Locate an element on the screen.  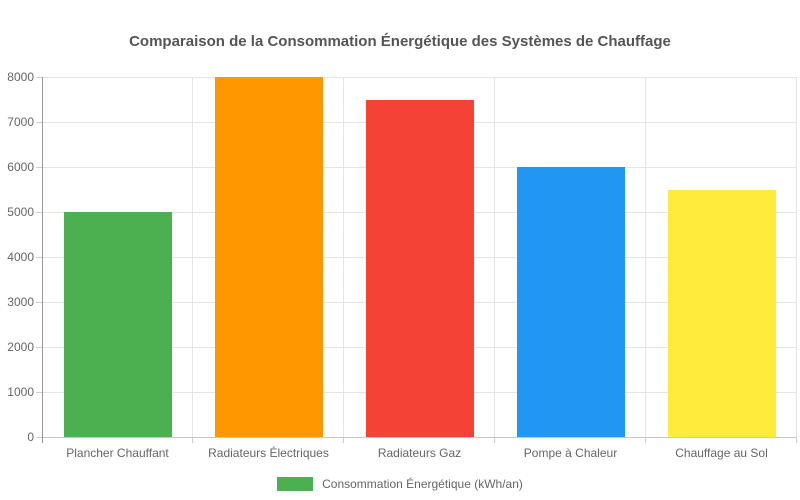
y-tick-label: 1000 is located at coordinates (20, 392).